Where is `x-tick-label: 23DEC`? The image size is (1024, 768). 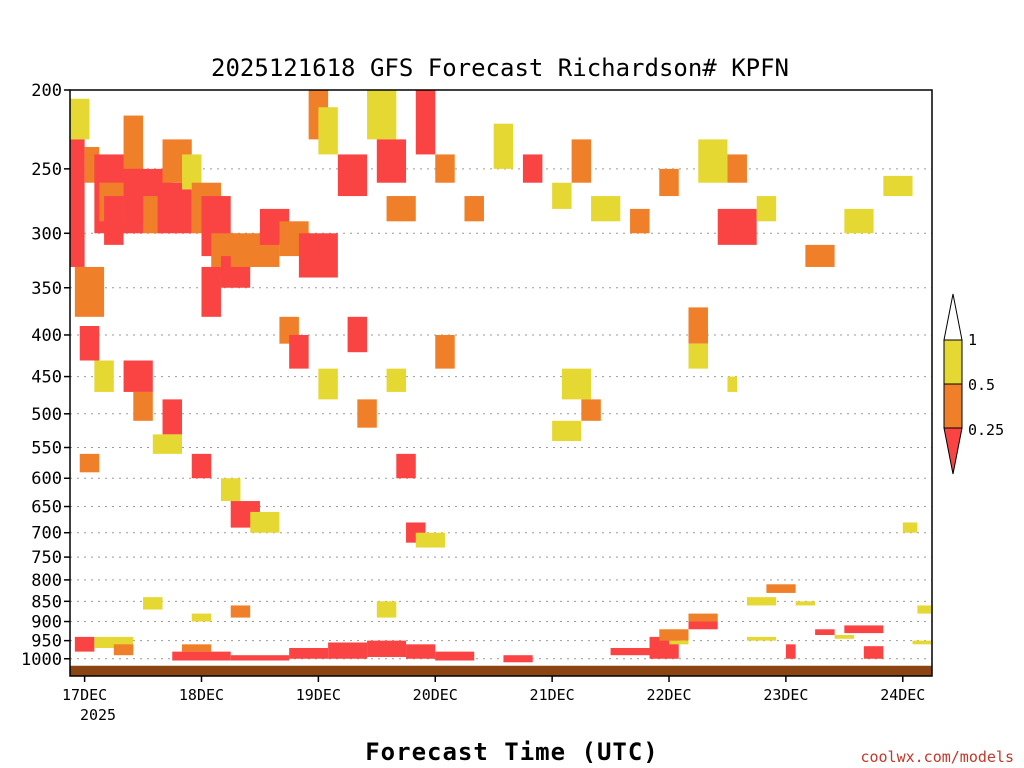 x-tick-label: 23DEC is located at coordinates (785, 695).